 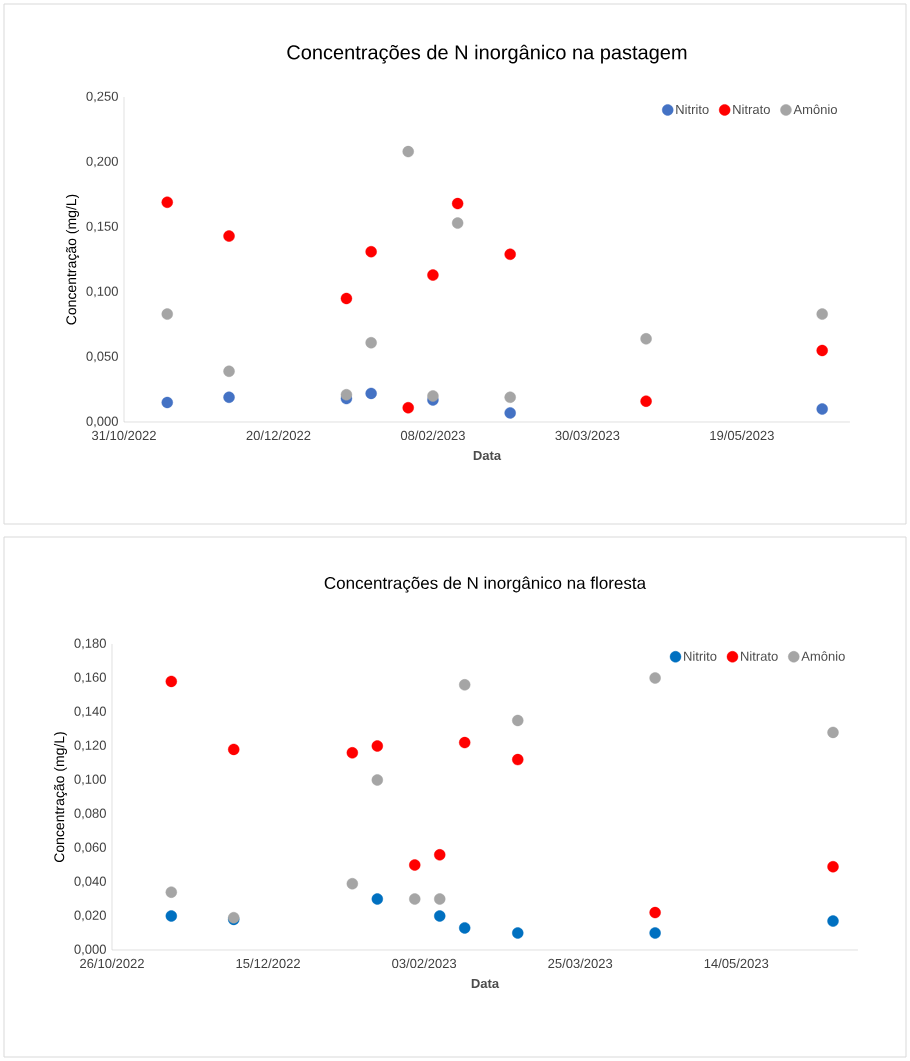 What do you see at coordinates (112, 963) in the screenshot?
I see `x-tick-label: 26/10/2022` at bounding box center [112, 963].